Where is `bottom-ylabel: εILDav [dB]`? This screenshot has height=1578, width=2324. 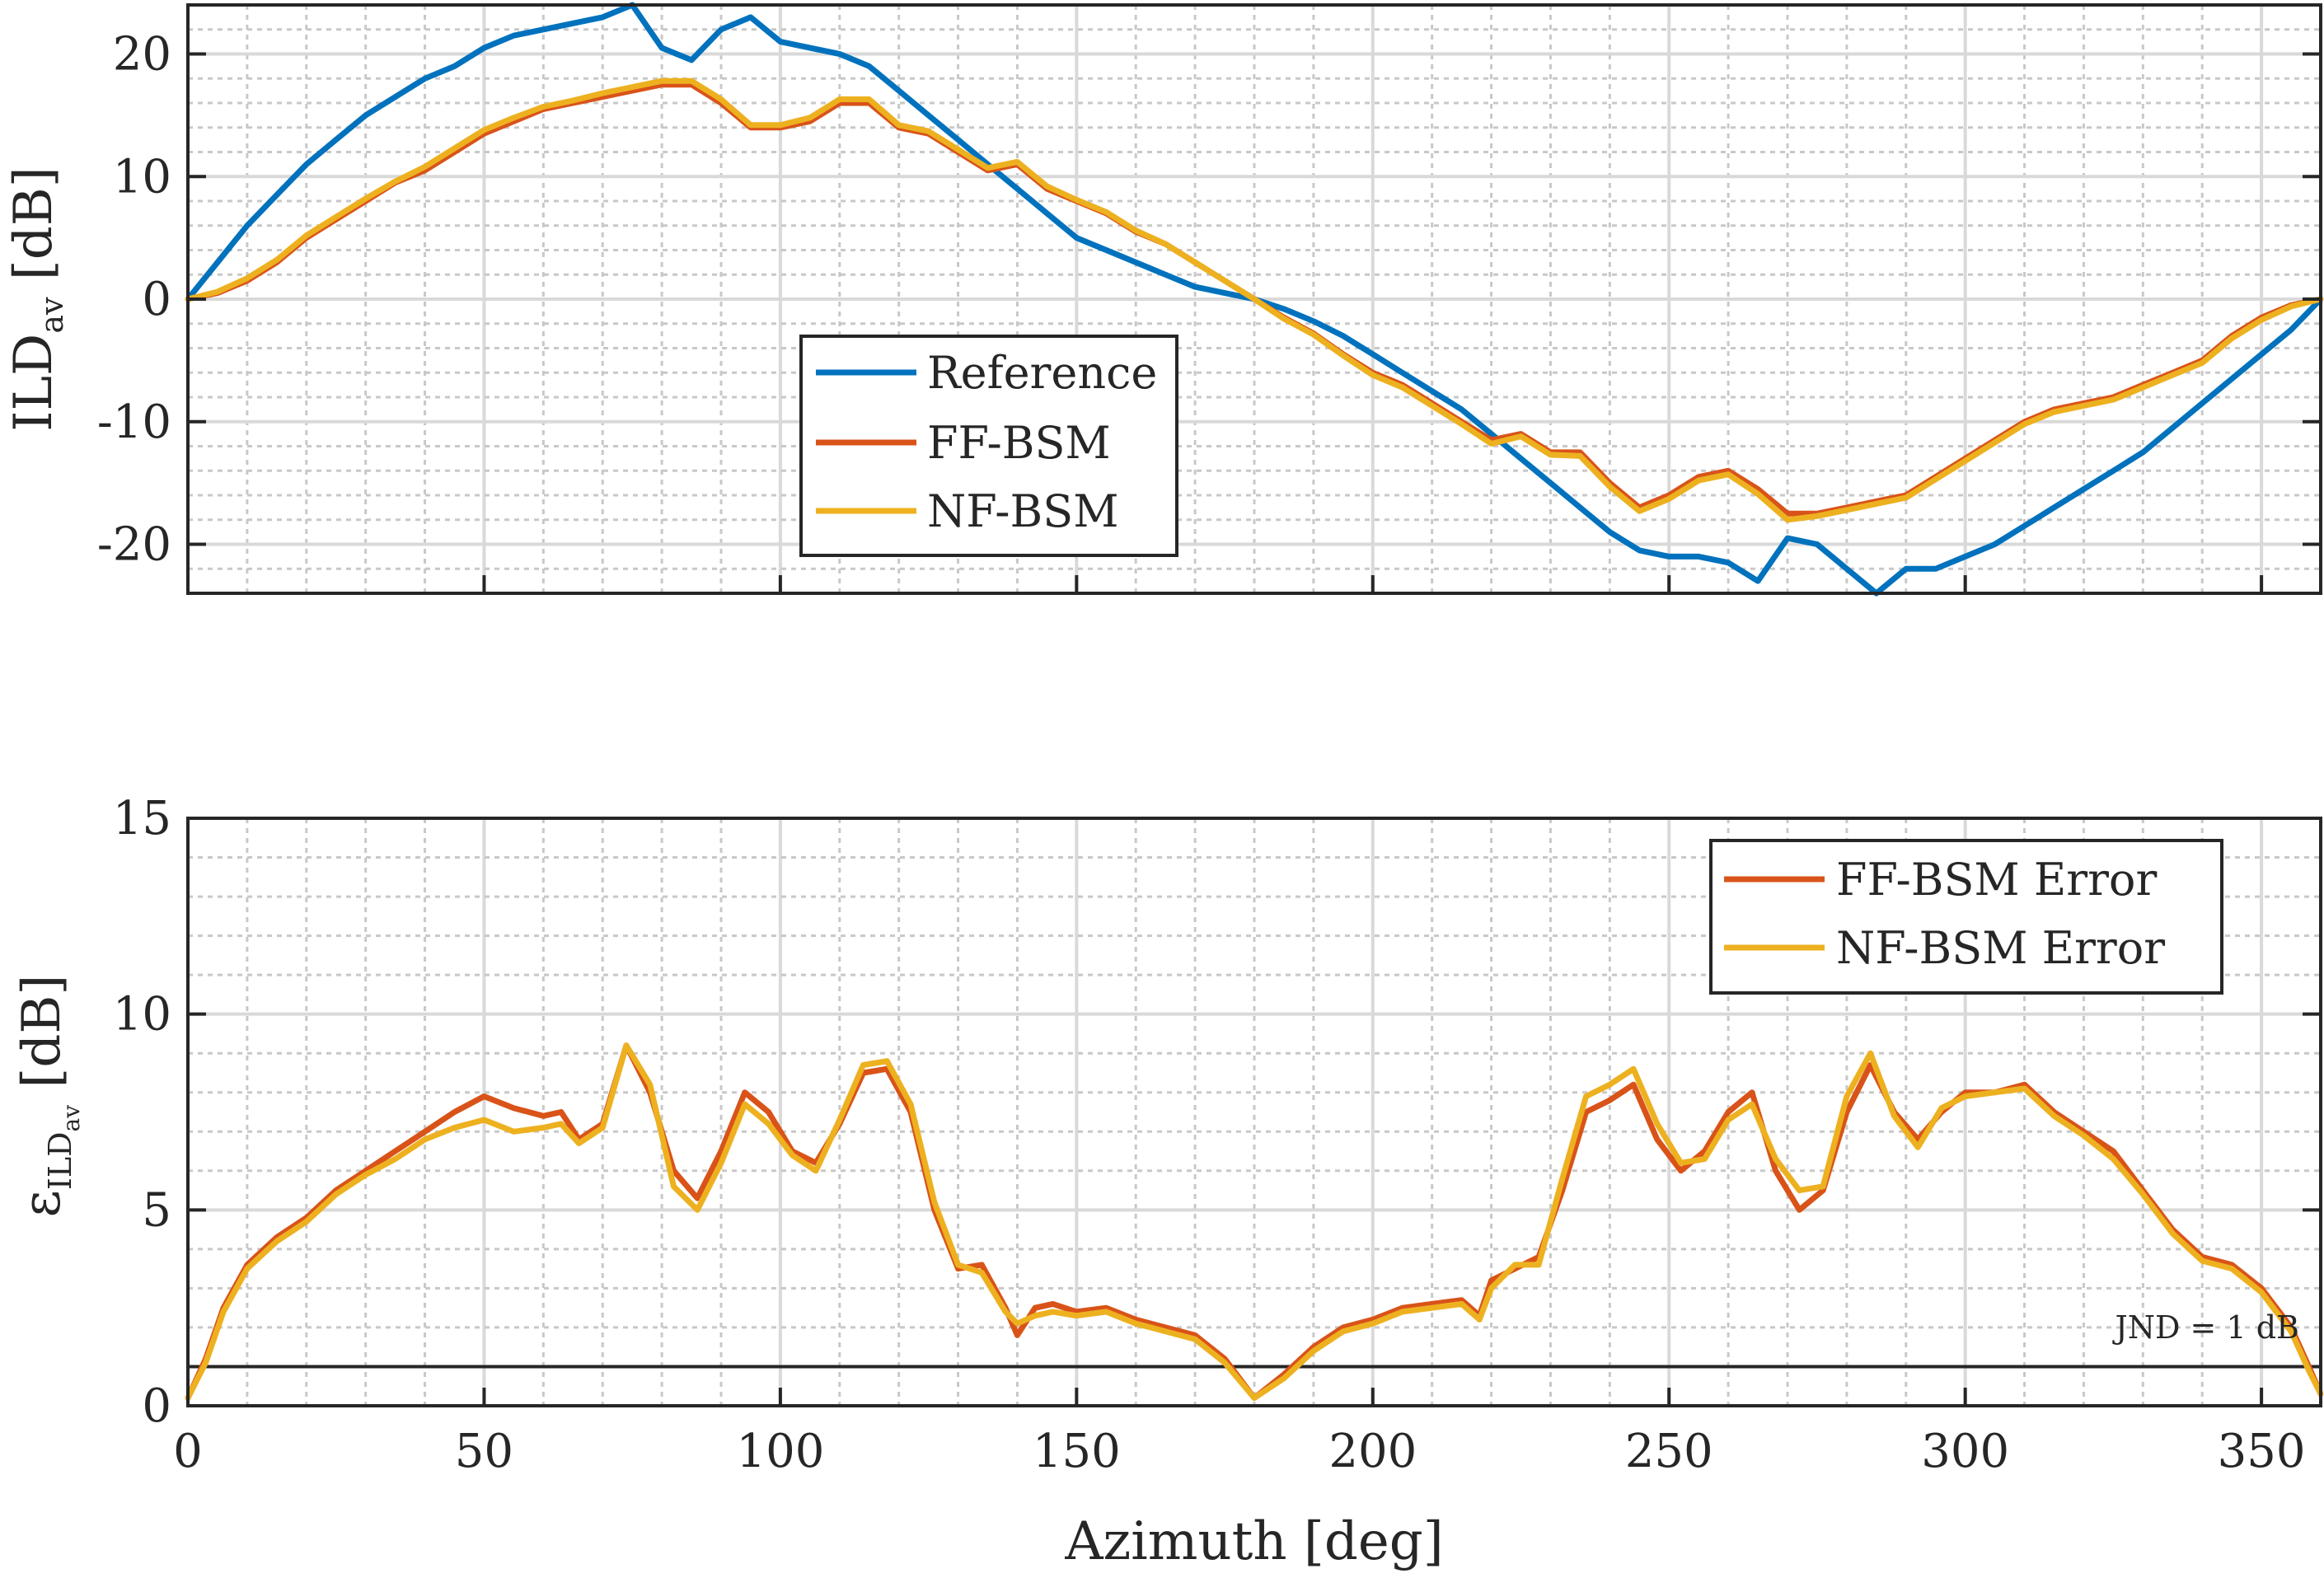 bottom-ylabel: εILDav [dB] is located at coordinates (48, 1096).